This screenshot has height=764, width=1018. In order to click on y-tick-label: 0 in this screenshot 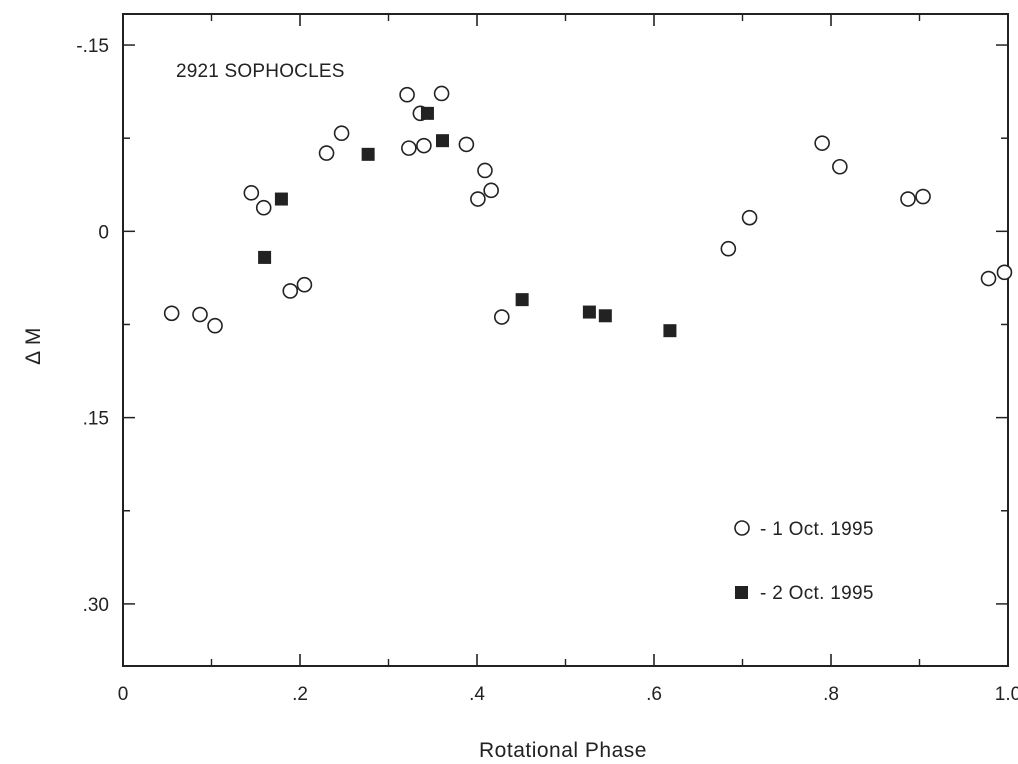, I will do `click(103, 232)`.